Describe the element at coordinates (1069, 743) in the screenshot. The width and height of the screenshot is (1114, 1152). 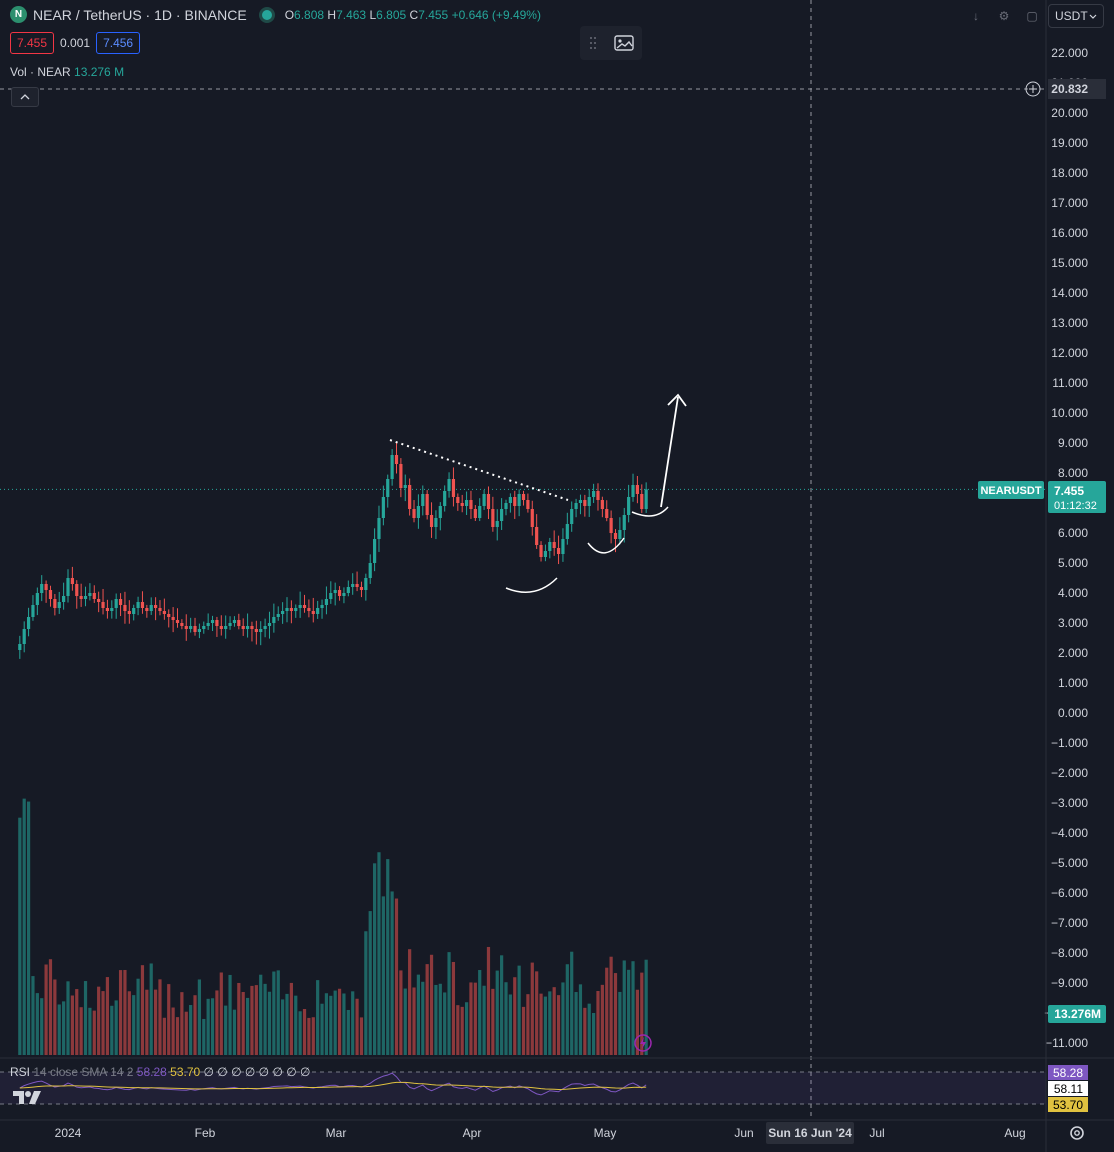
I see `price-axis-label: −1.000` at that location.